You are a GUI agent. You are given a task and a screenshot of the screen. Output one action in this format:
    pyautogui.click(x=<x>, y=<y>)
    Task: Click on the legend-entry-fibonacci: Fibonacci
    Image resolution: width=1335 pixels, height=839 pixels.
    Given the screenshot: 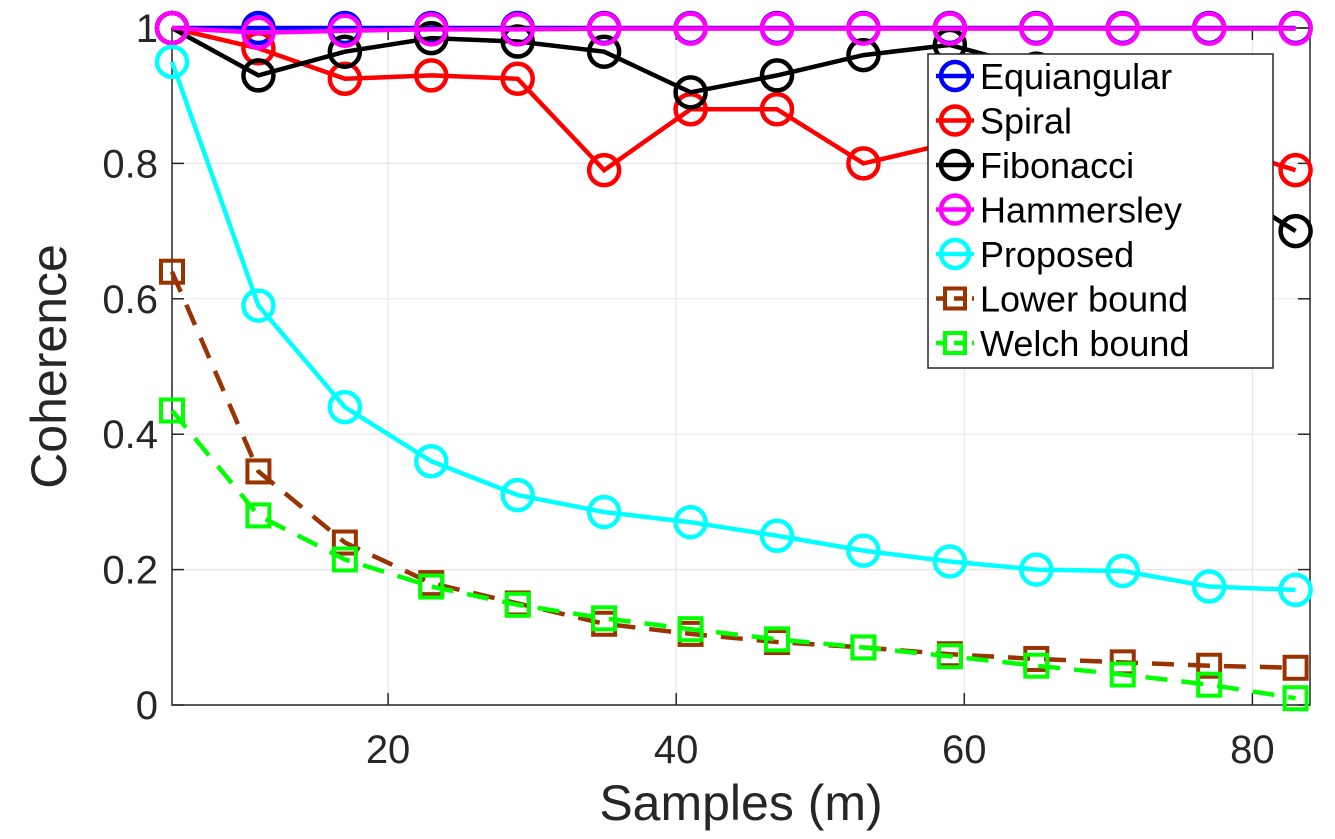 What is the action you would take?
    pyautogui.click(x=1035, y=165)
    